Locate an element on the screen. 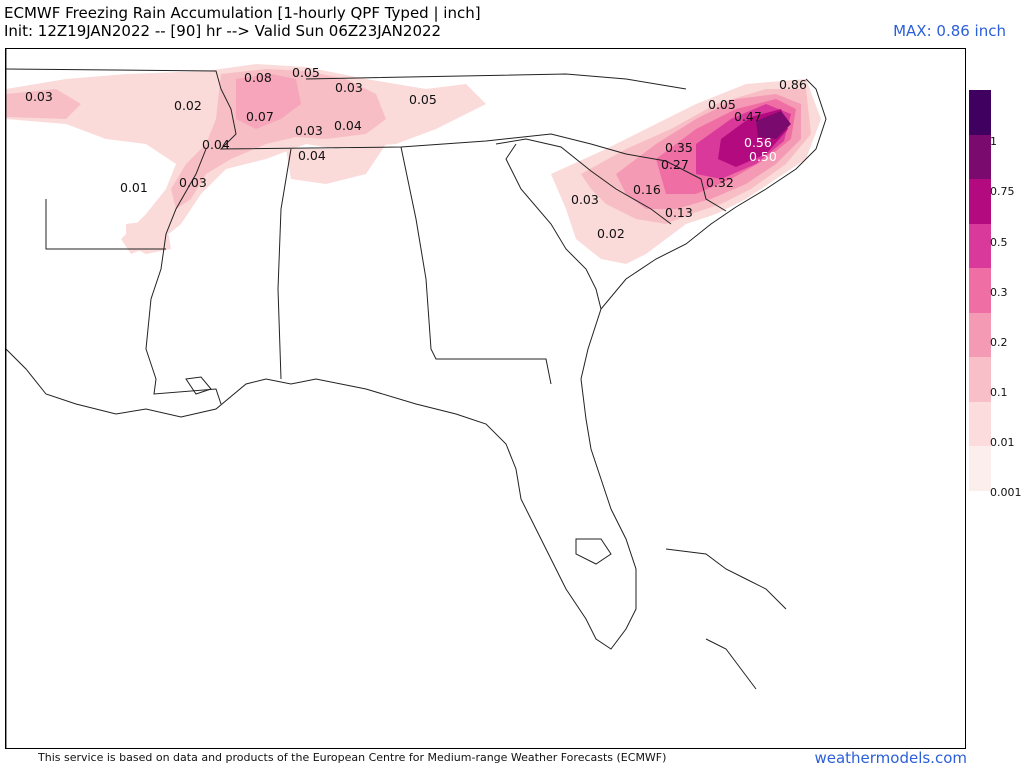  legend-tick-label: 0.001 is located at coordinates (1006, 492).